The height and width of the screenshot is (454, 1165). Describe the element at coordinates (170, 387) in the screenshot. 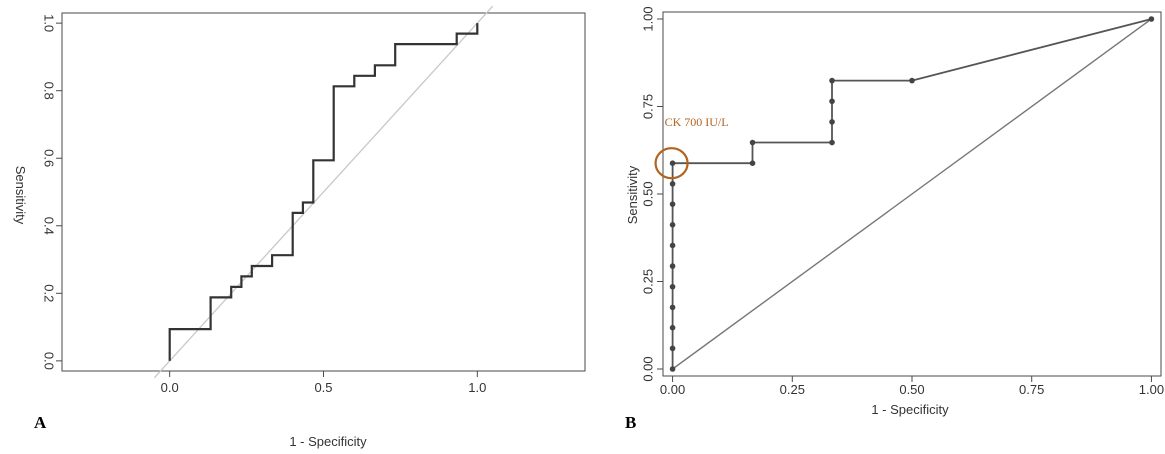

I see `x-tick-label: 0.0` at that location.